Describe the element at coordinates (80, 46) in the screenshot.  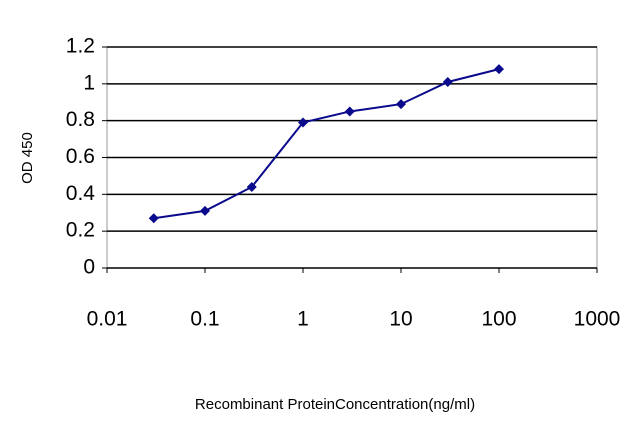
I see `y-tick-label: 1.2` at that location.